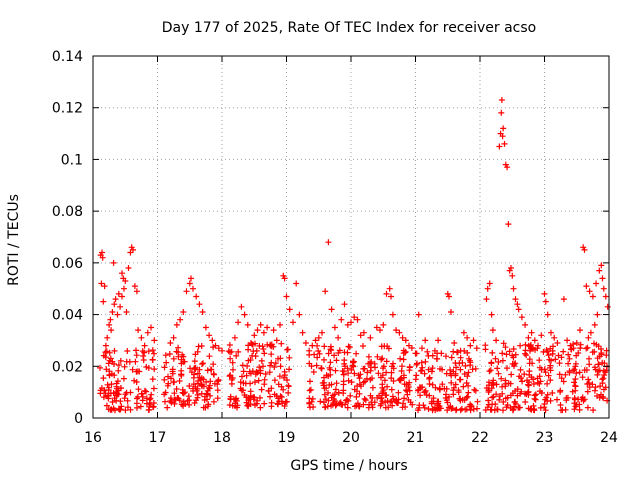 The width and height of the screenshot is (640, 480). I want to click on y-axis-label: ROTI / TECUs, so click(14, 240).